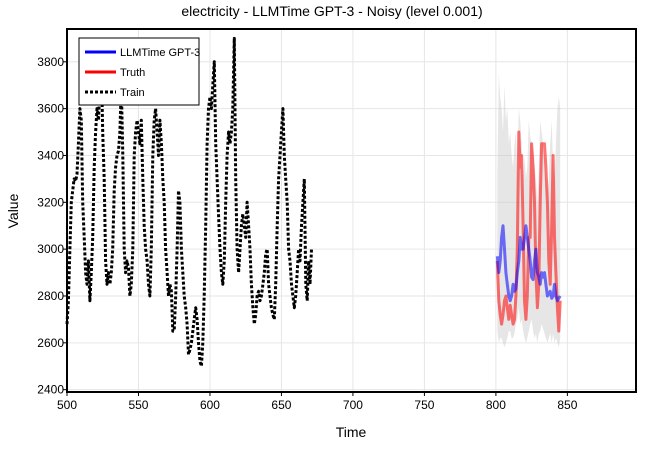  What do you see at coordinates (353, 405) in the screenshot?
I see `x-tick-label: 700` at bounding box center [353, 405].